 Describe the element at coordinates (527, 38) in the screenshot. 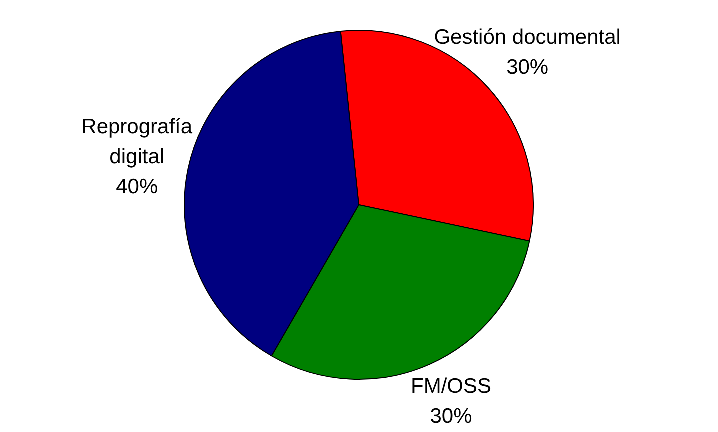

I see `slice-label: Gestión documental` at that location.